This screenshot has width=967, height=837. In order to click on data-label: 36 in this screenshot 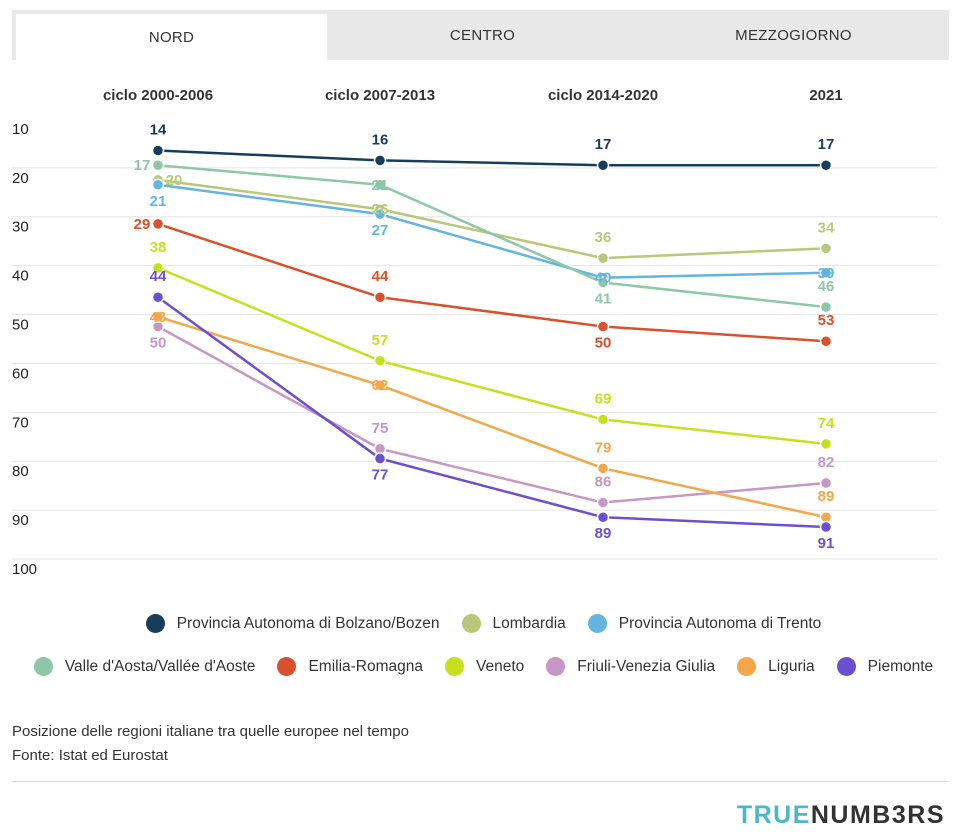, I will do `click(603, 237)`.